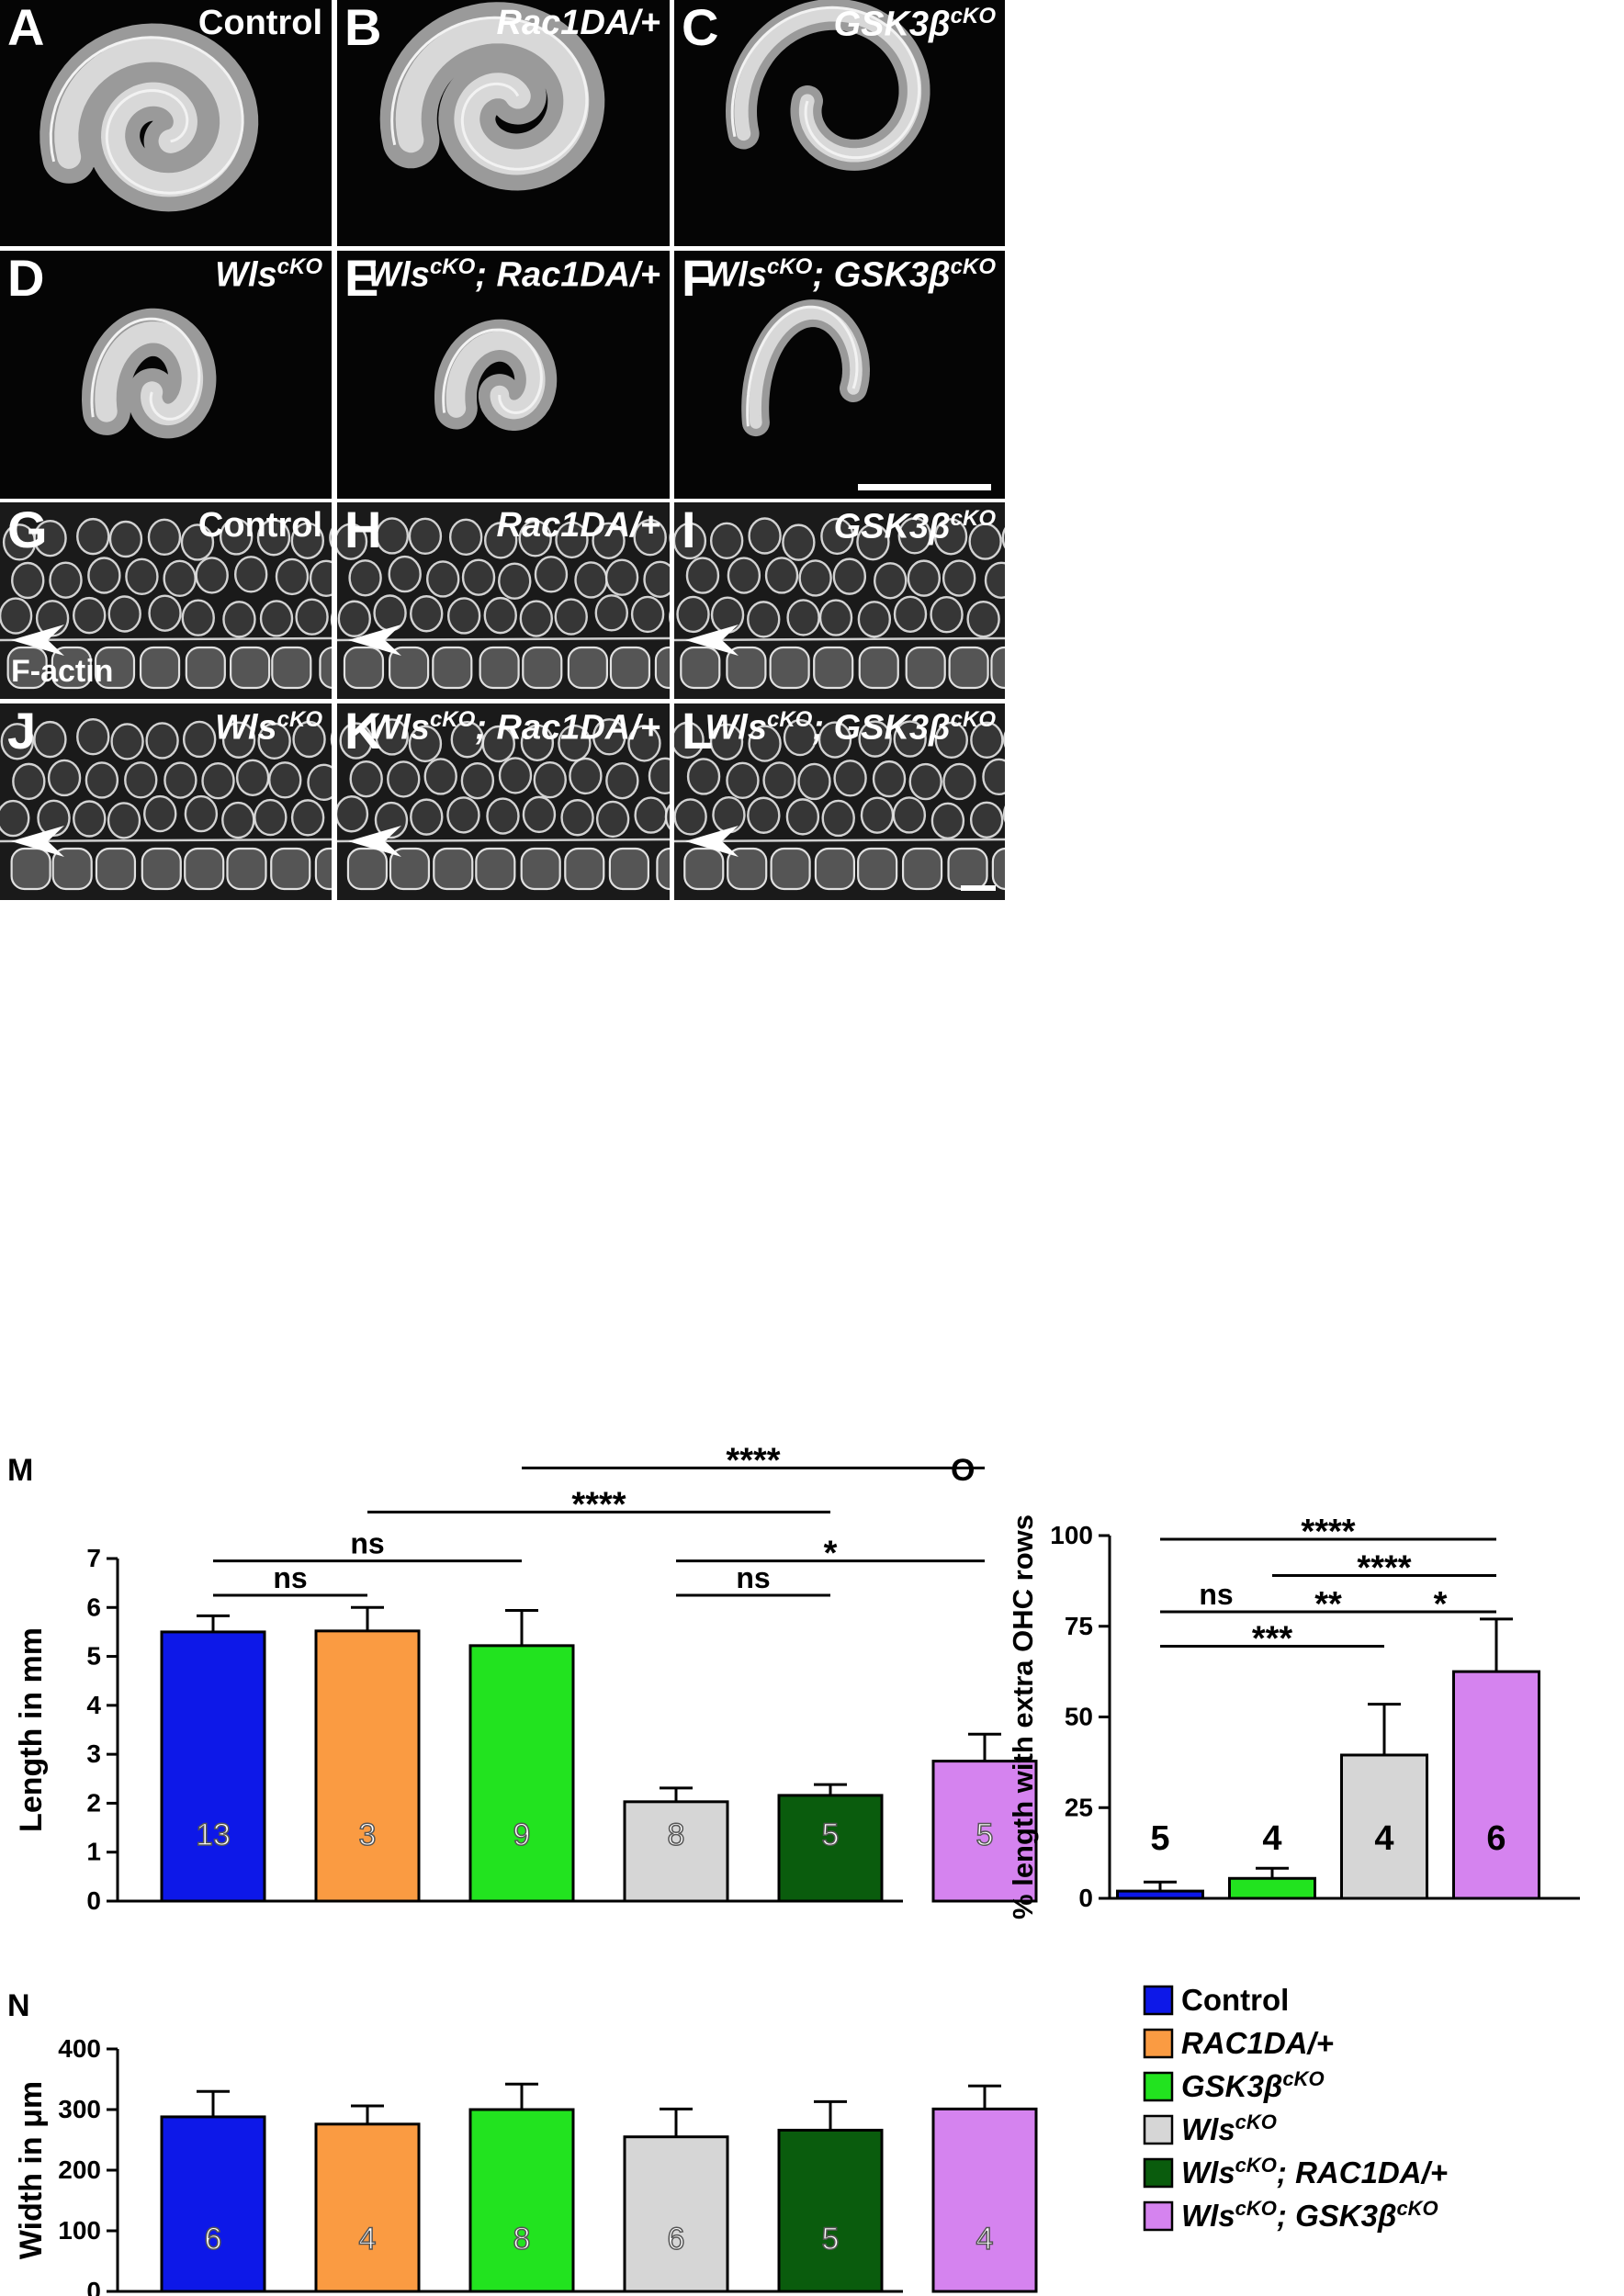 This screenshot has height=2296, width=1624. I want to click on panel-letter: N, so click(18, 2005).